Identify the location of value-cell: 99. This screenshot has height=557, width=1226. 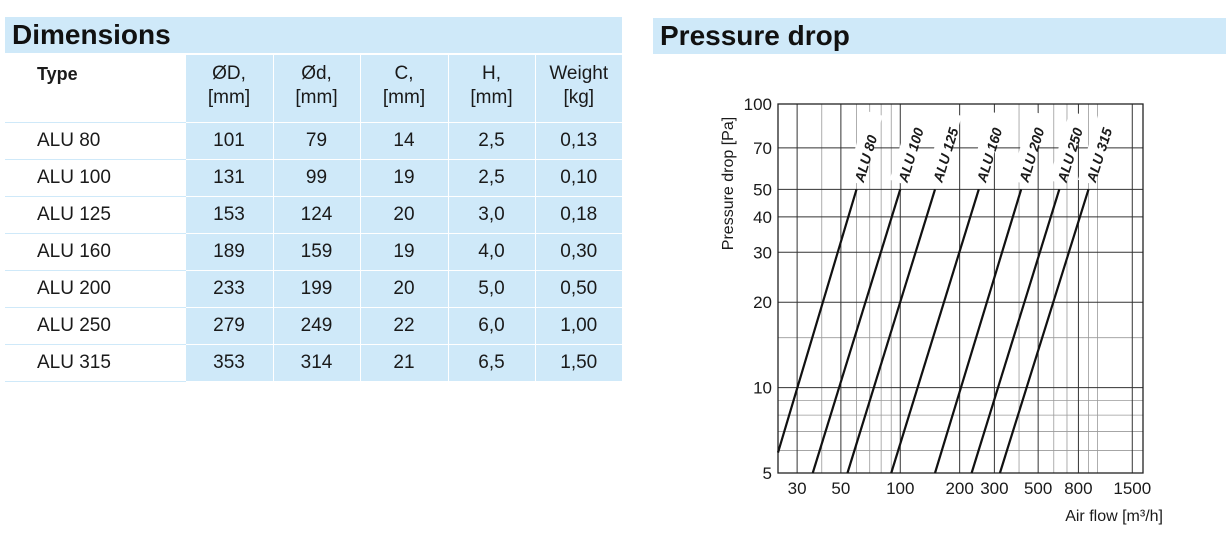
(316, 178).